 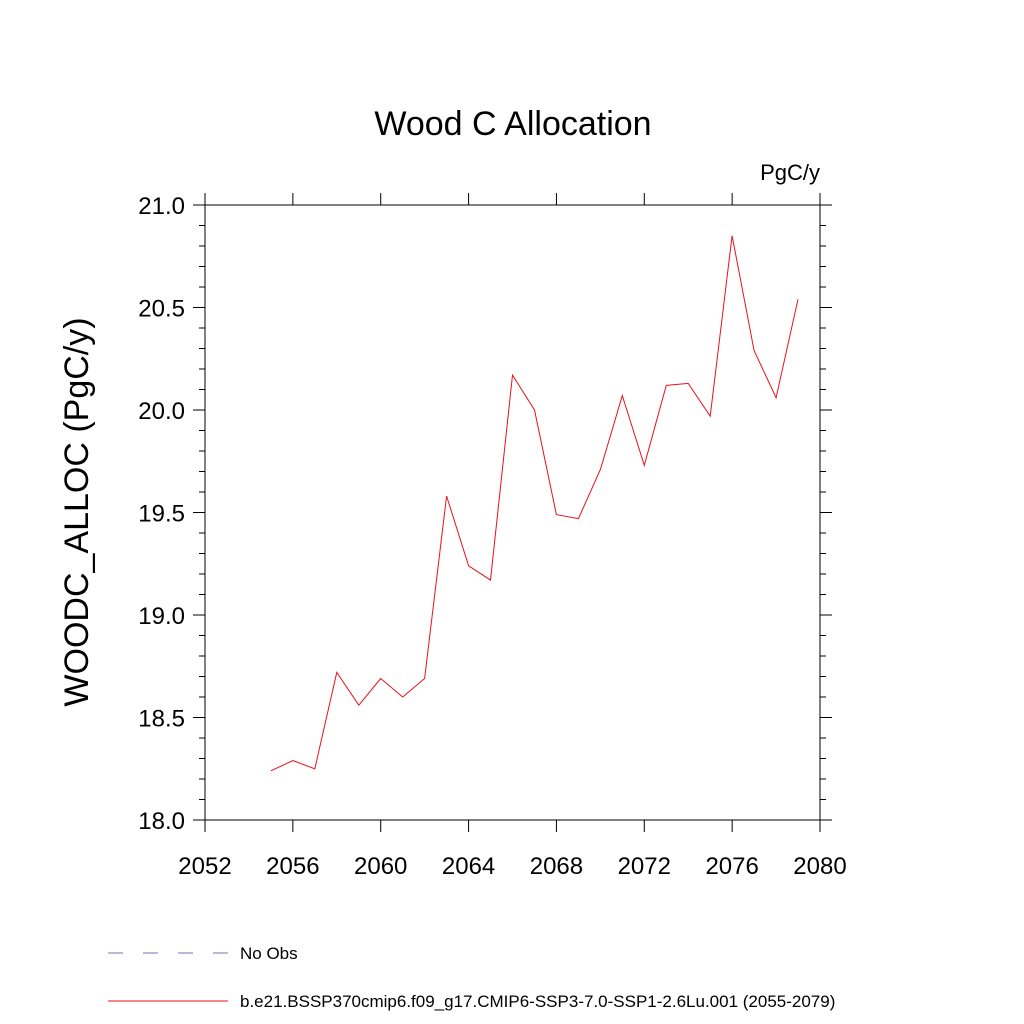 What do you see at coordinates (790, 172) in the screenshot?
I see `units-label: PgC/y` at bounding box center [790, 172].